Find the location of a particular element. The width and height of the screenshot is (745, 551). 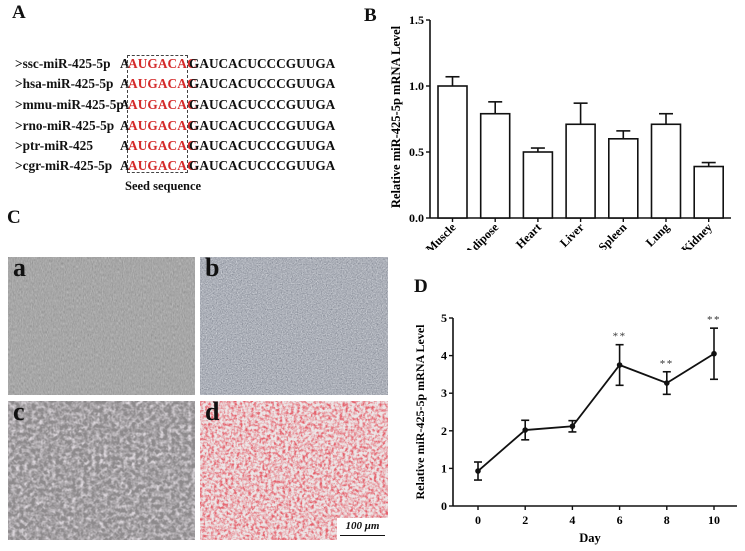

cell-texture-c is located at coordinates (101, 470).